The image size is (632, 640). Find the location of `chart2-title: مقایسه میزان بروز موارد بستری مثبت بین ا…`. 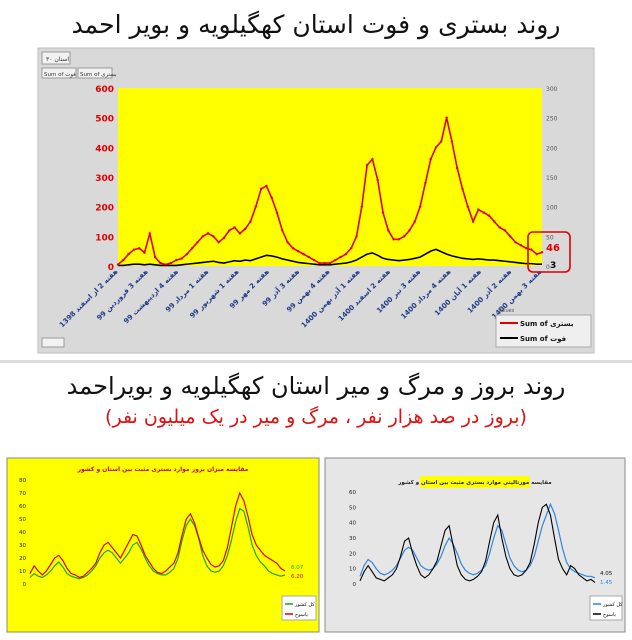

chart2-title: مقایسه میزان بروز موارد بستری مثبت بین ا… is located at coordinates (163, 469).